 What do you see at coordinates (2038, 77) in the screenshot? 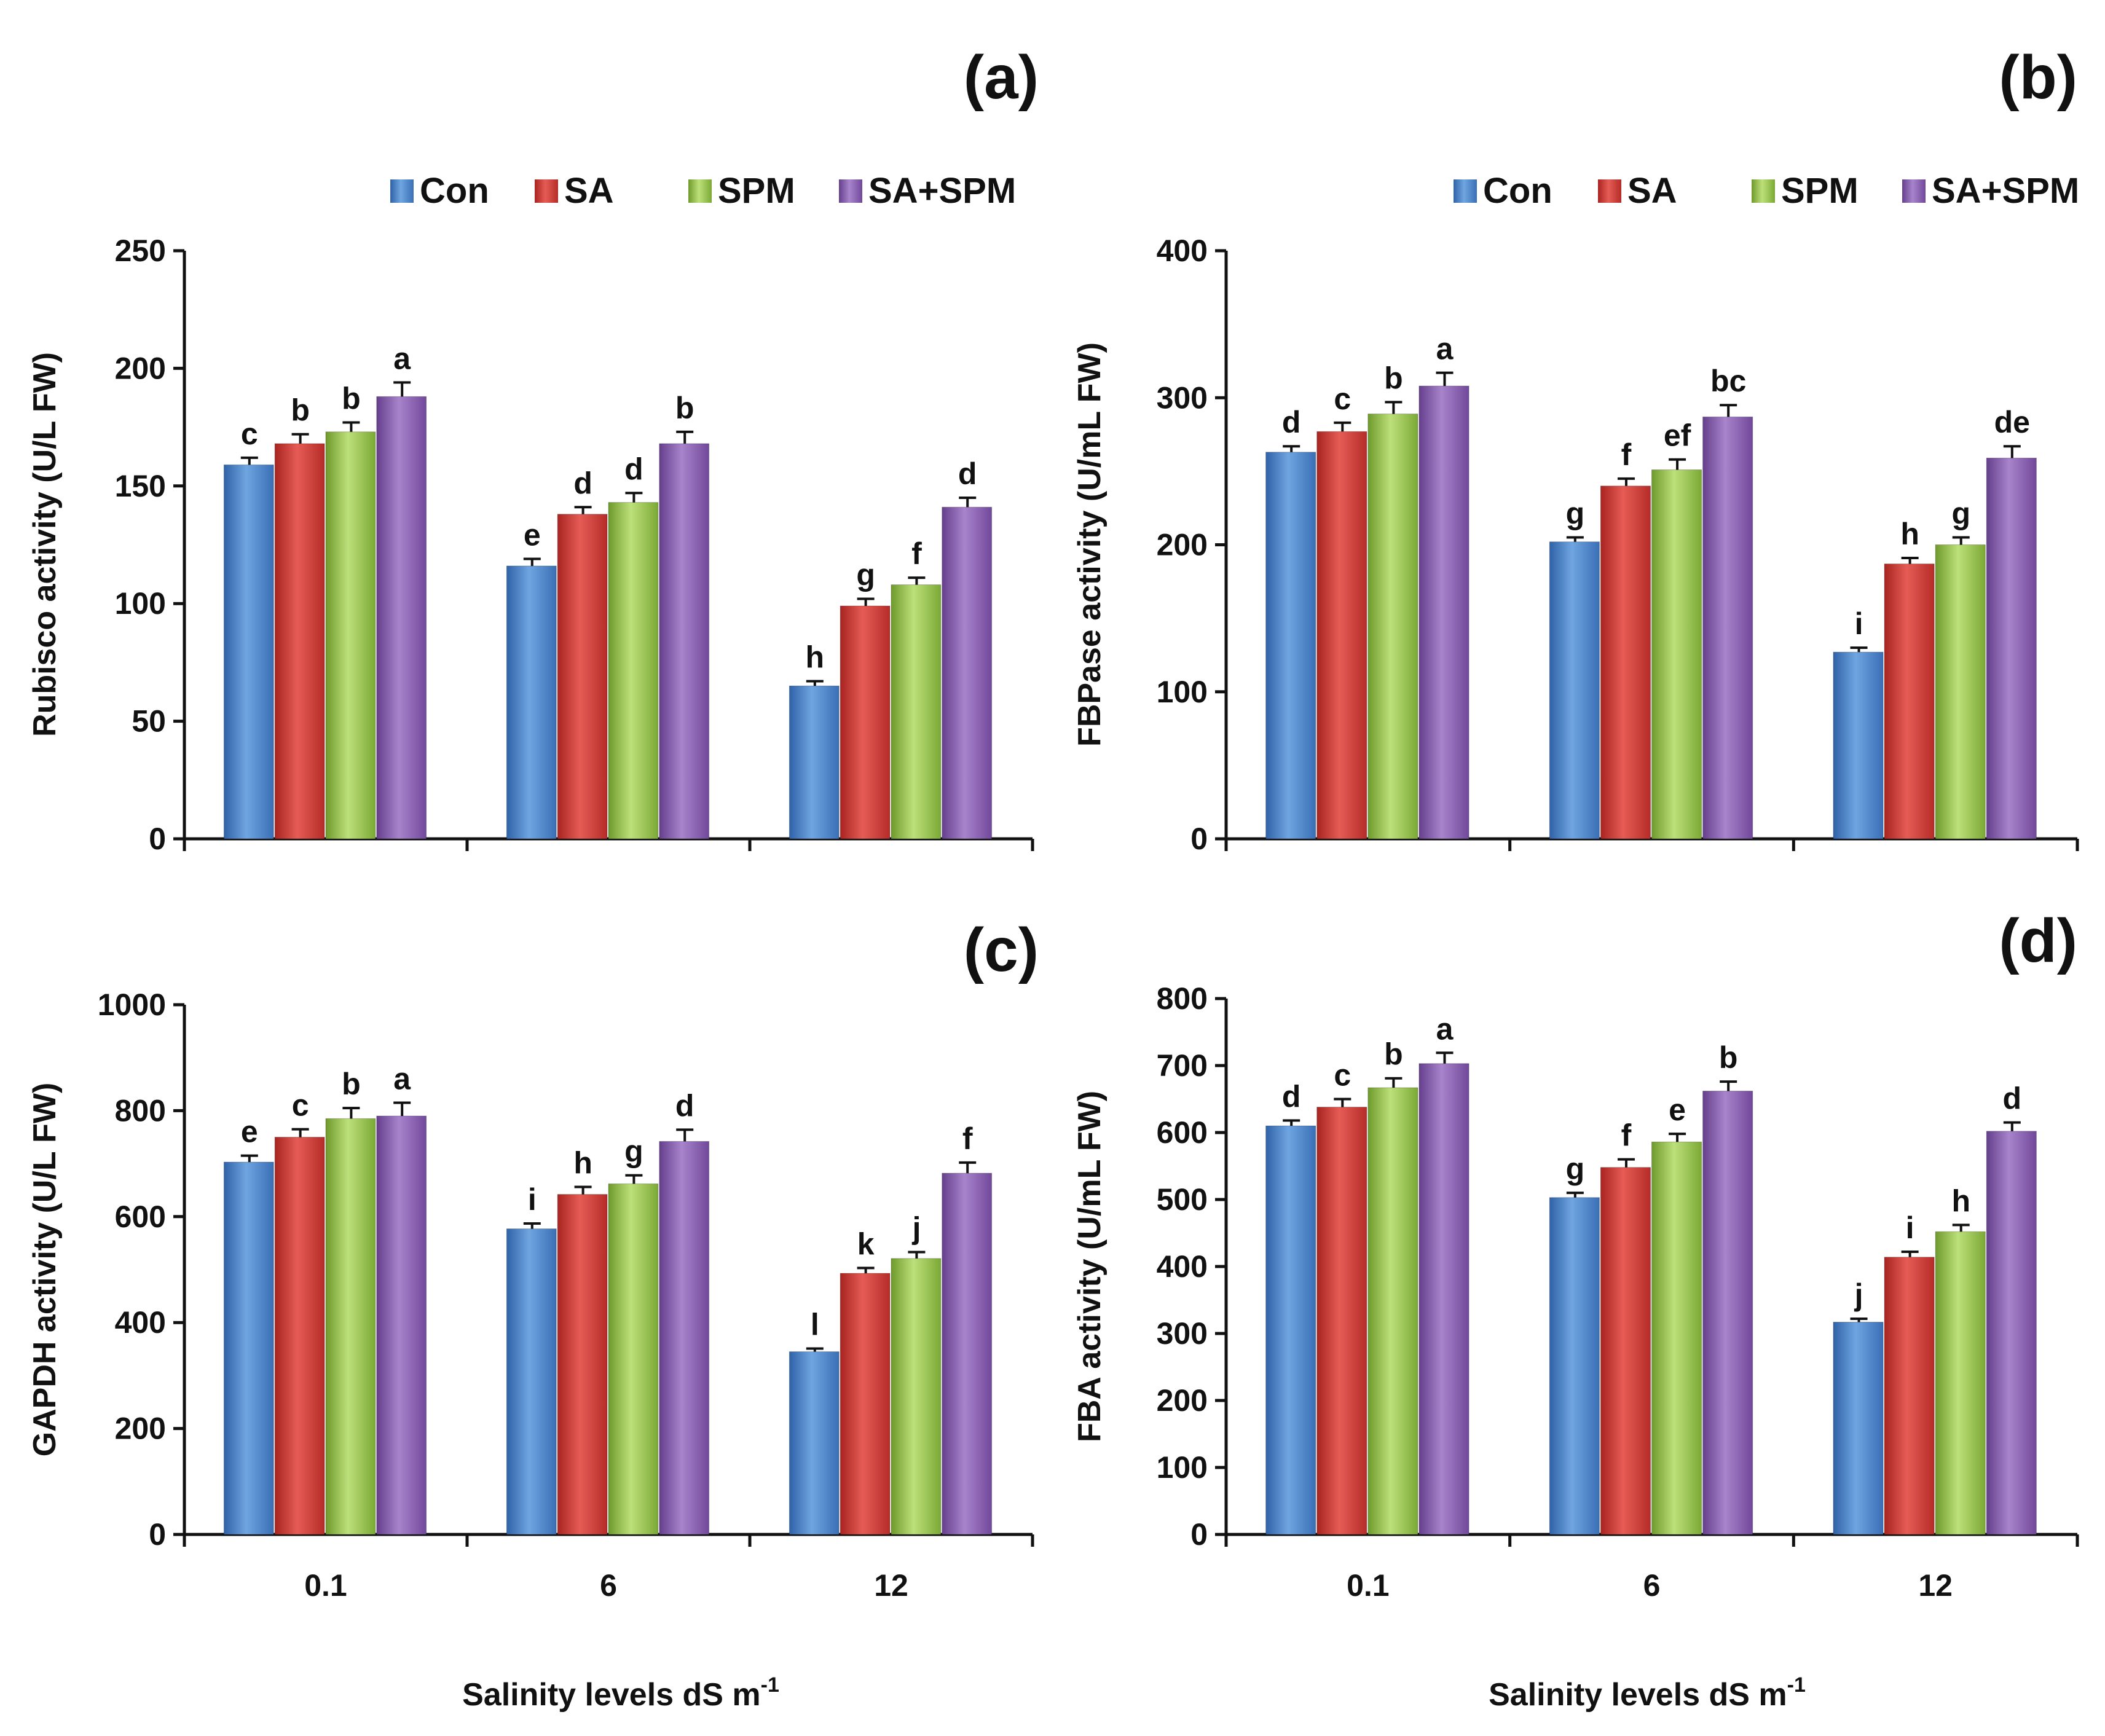
I see `panel-label: (b)` at bounding box center [2038, 77].